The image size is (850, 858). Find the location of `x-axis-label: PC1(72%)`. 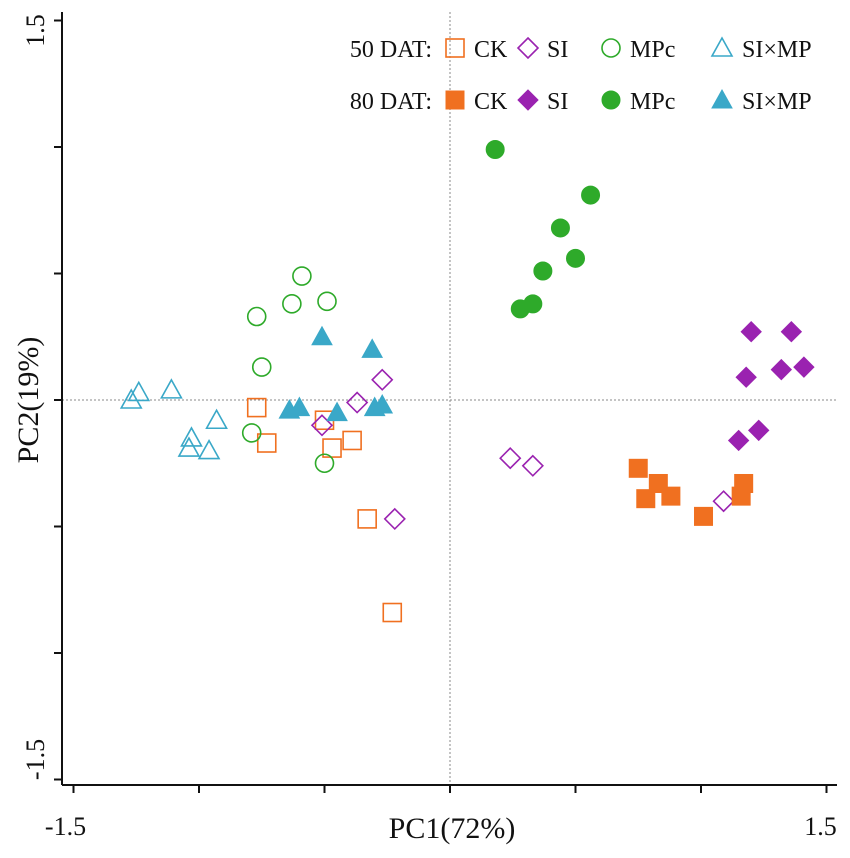

x-axis-label: PC1(72%) is located at coordinates (452, 828).